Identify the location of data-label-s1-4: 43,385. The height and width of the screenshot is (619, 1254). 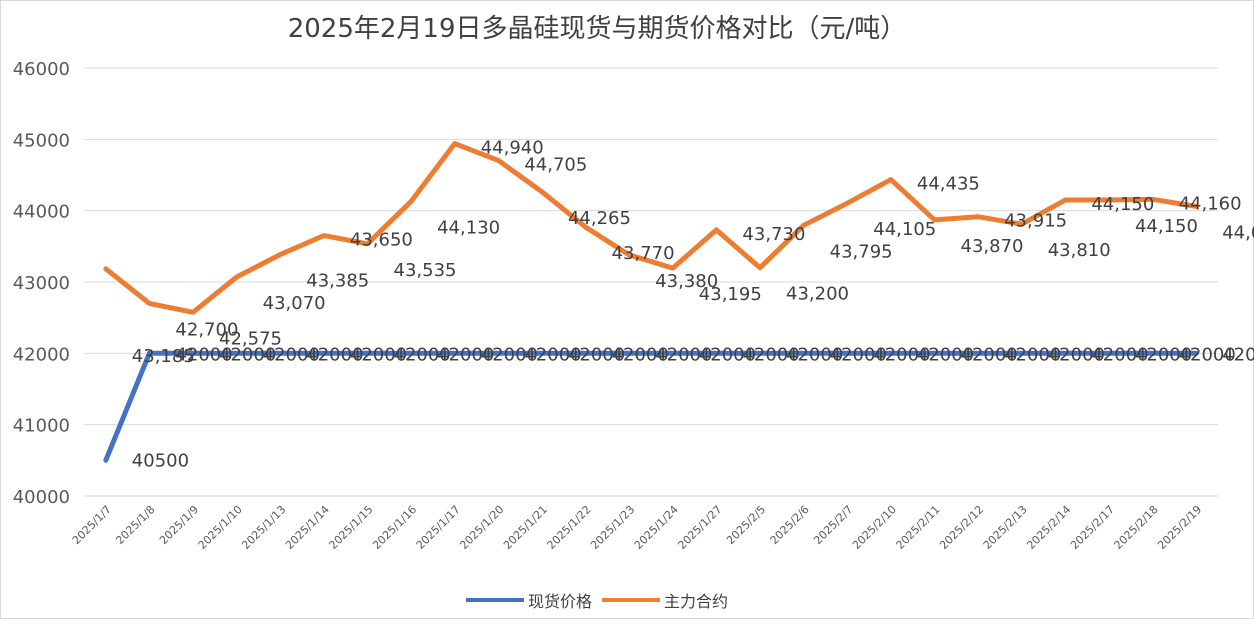
(337, 281).